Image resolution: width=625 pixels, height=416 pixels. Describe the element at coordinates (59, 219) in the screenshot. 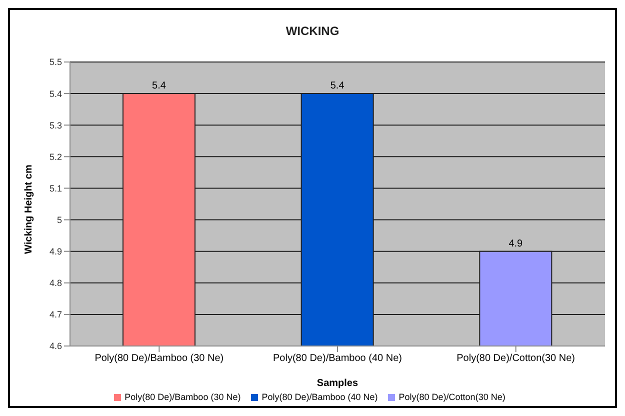

I see `y-tick-label: 5` at that location.